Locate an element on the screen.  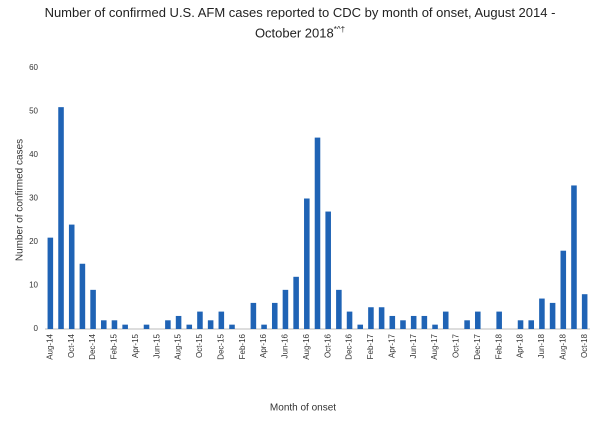
x-tick-label: Dec-14 is located at coordinates (92, 346).